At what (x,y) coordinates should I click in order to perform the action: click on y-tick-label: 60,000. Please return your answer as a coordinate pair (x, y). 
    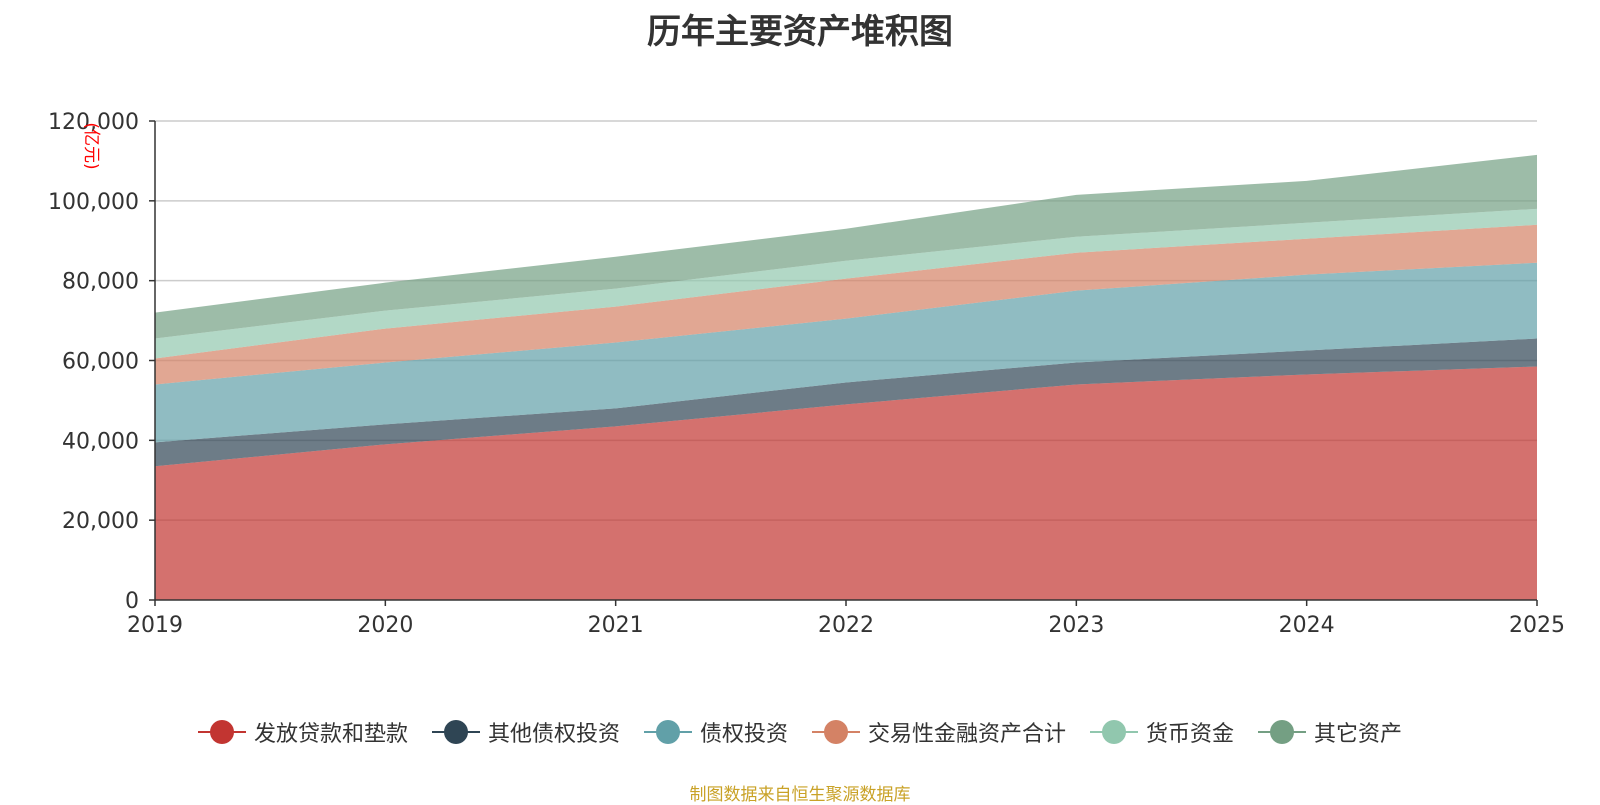
    Looking at the image, I should click on (100, 362).